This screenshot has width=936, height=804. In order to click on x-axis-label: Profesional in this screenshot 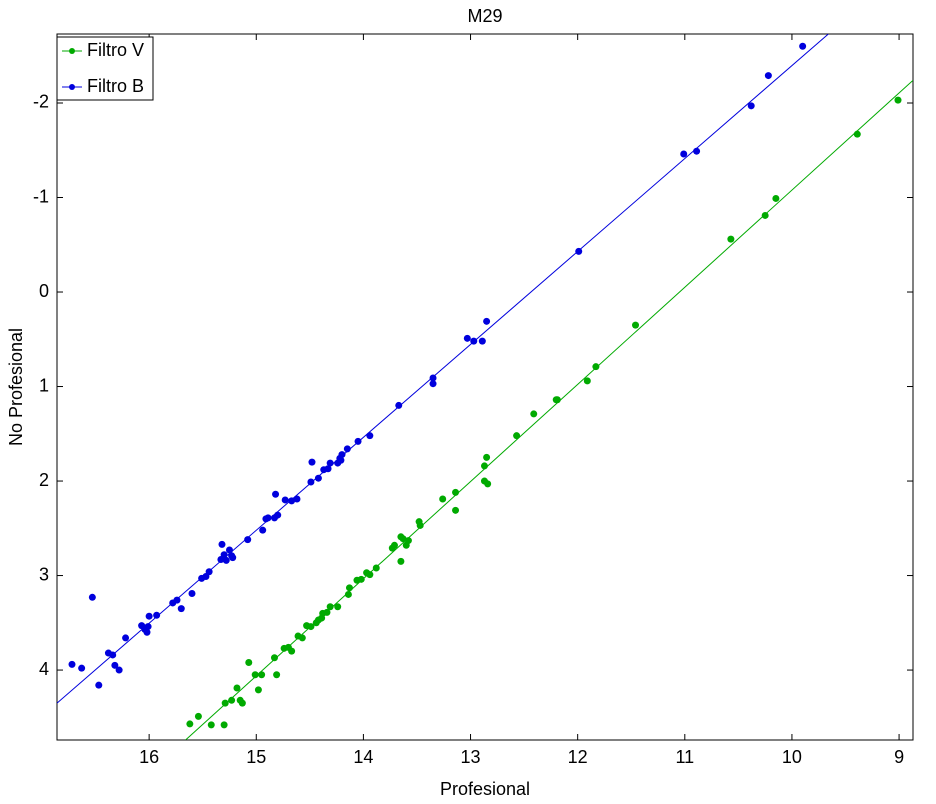, I will do `click(485, 789)`.